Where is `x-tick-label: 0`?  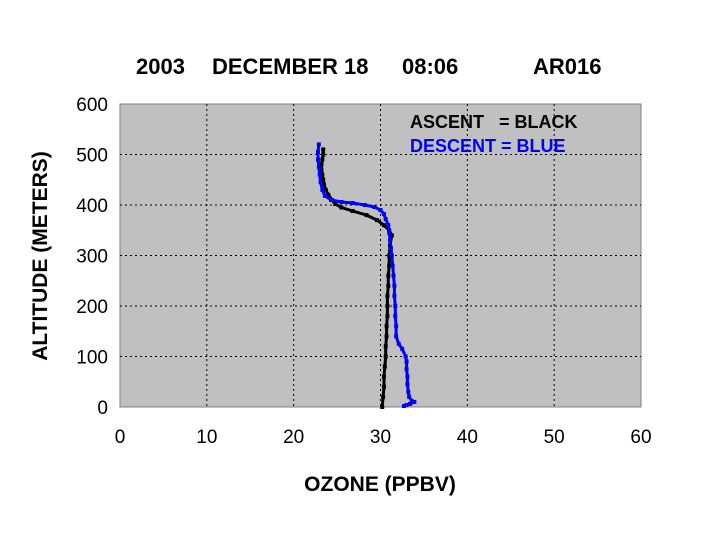 x-tick-label: 0 is located at coordinates (120, 437).